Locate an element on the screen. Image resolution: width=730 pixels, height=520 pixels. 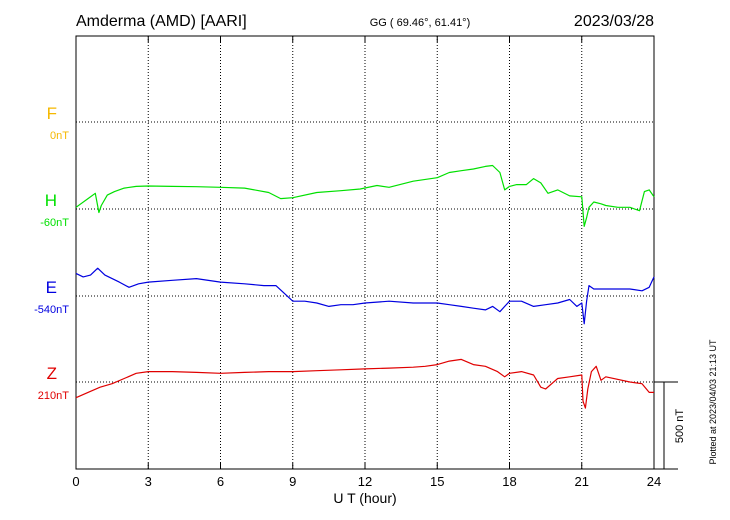
series-name-F: F is located at coordinates (52, 113).